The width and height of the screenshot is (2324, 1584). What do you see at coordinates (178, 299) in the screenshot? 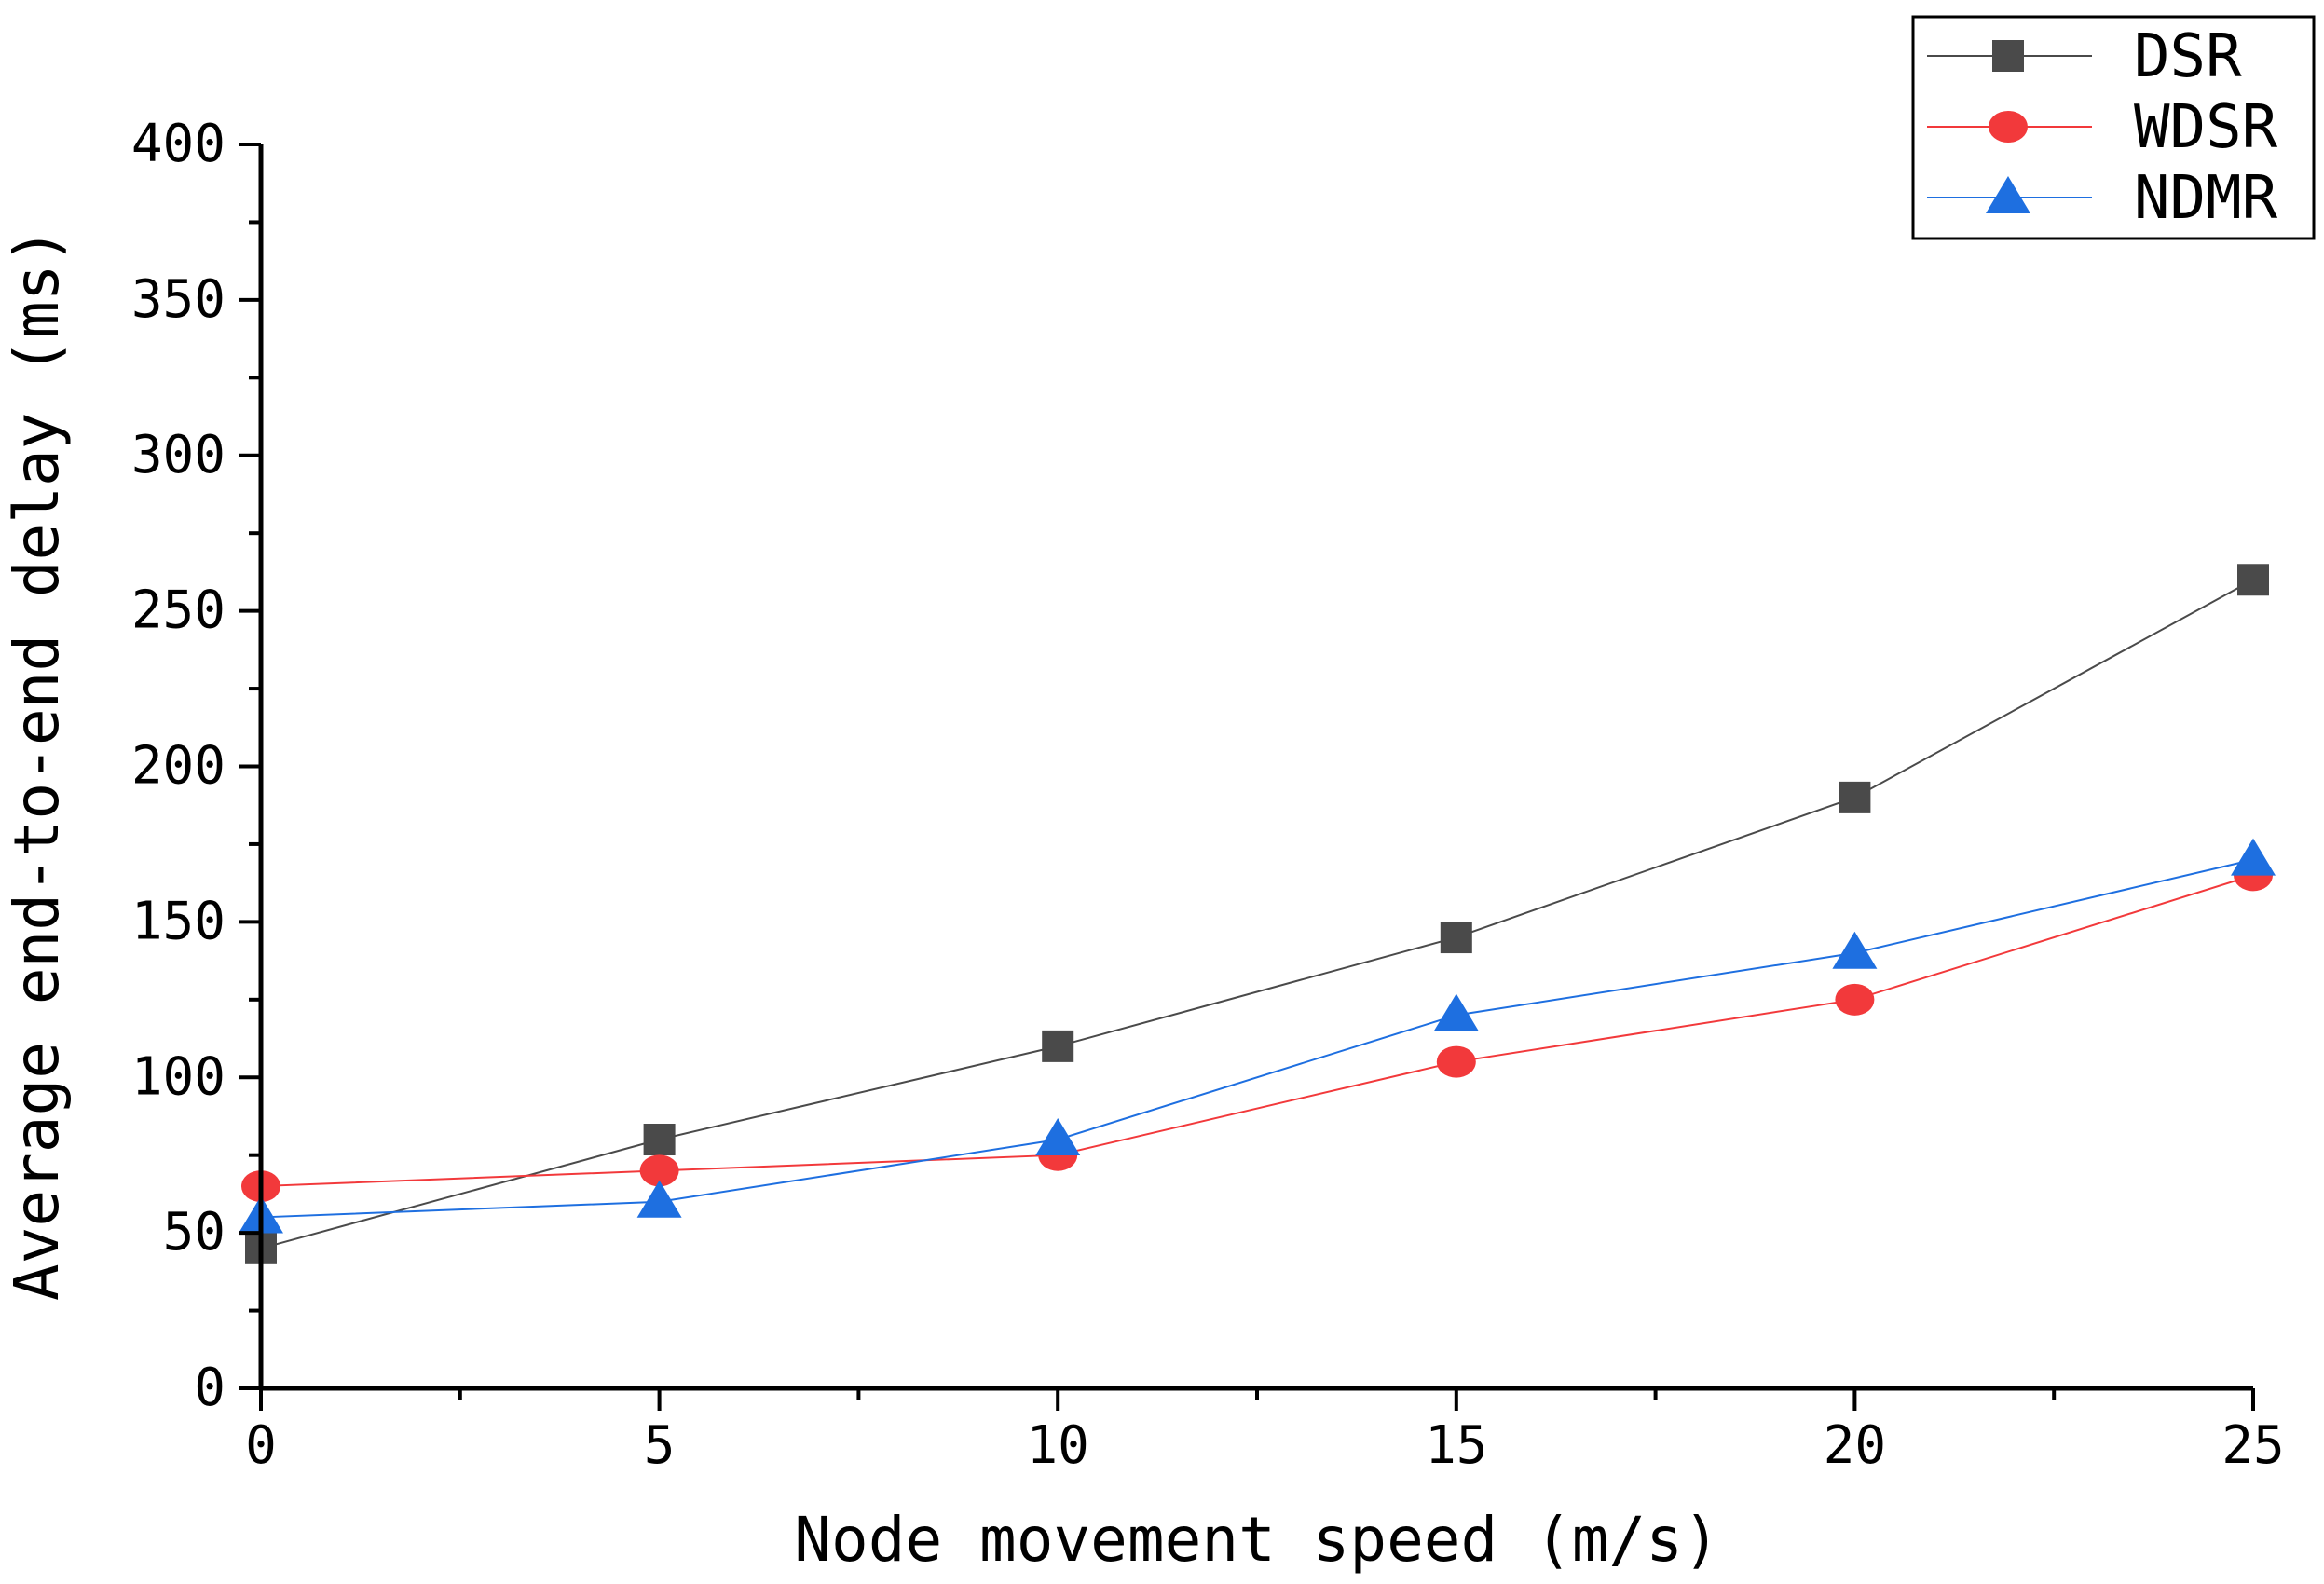
I see `y-tick-label: 350` at bounding box center [178, 299].